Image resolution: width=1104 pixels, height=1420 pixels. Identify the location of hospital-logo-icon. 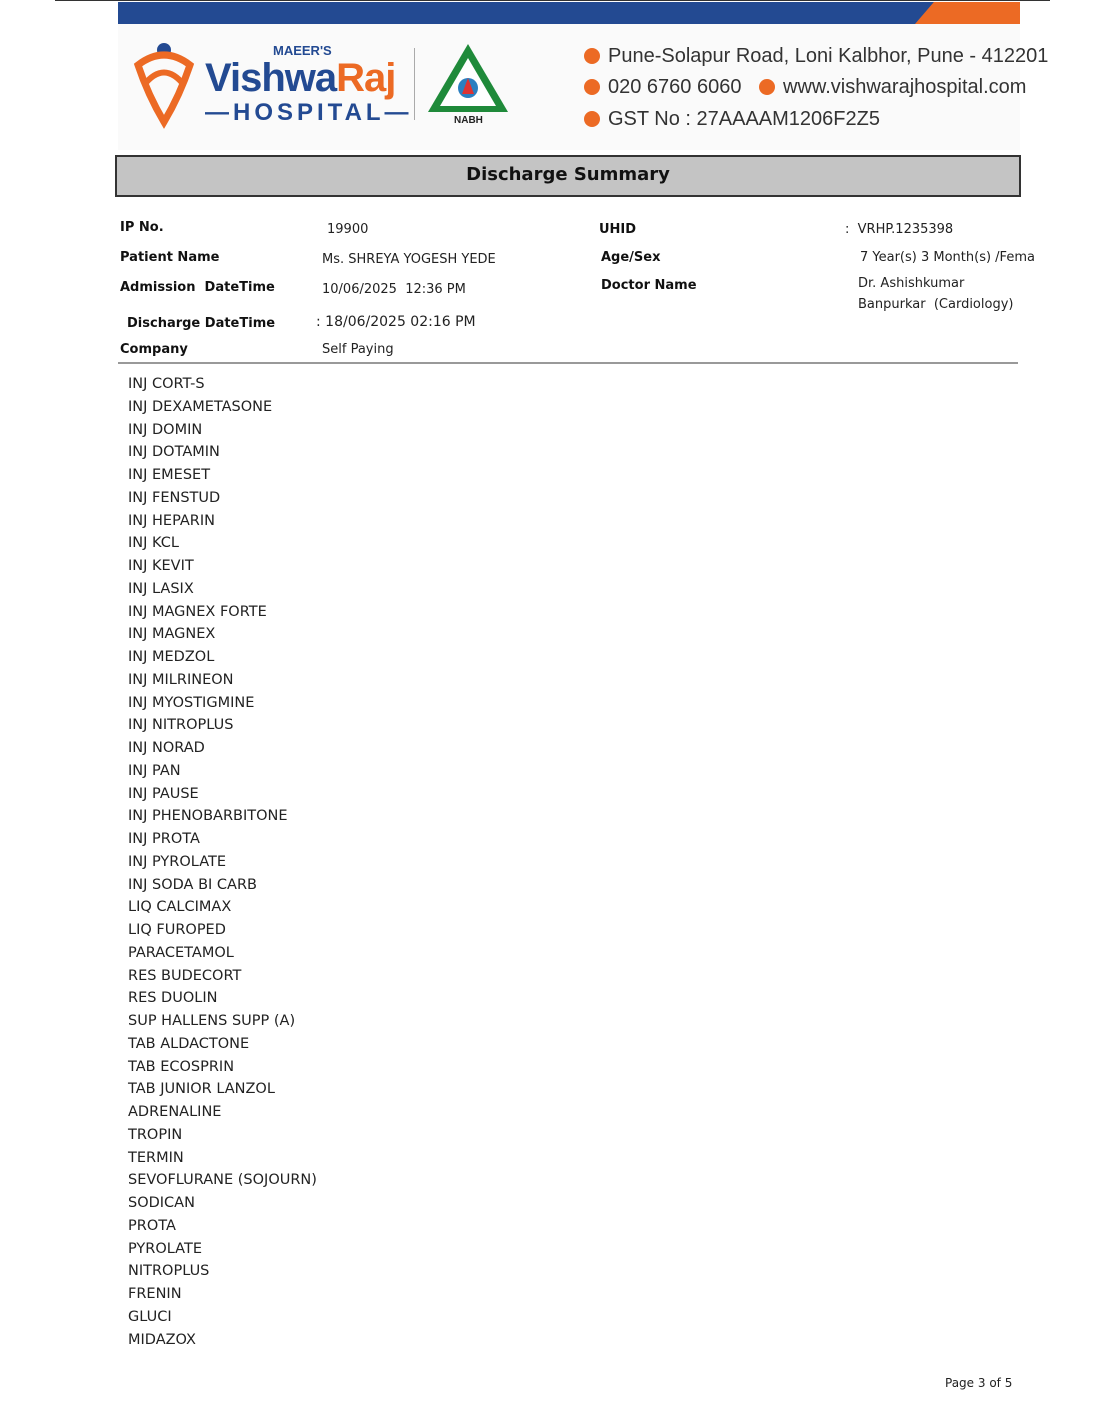
(164, 86).